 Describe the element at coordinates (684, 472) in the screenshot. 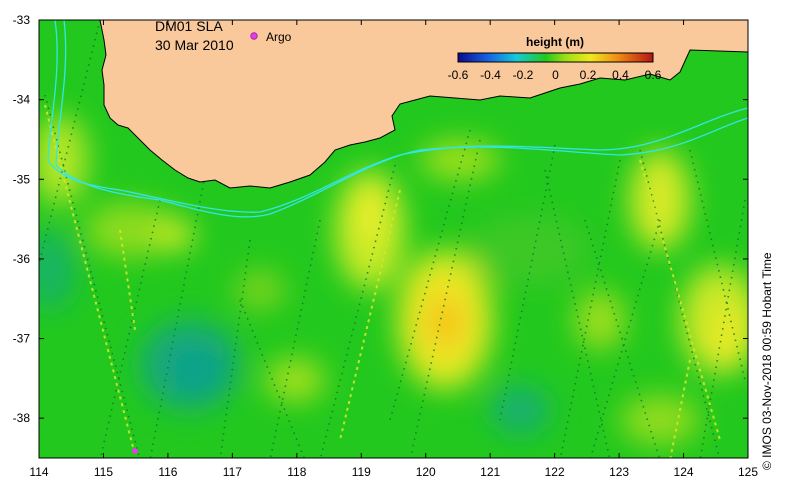

I see `x-tick-label: 124` at that location.